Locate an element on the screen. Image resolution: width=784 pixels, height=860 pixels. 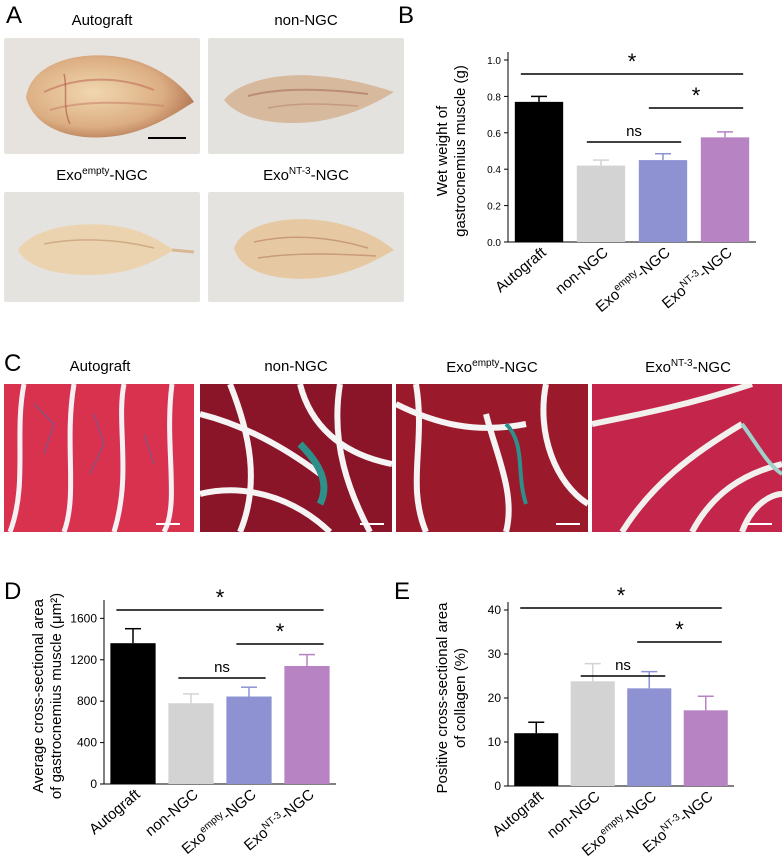
panel-letter-e: E is located at coordinates (402, 591).